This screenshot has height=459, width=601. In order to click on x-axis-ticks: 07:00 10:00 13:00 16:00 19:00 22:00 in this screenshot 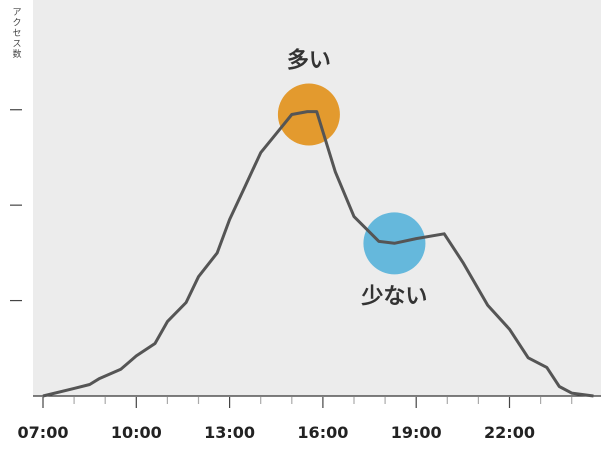, I will do `click(295, 419)`.